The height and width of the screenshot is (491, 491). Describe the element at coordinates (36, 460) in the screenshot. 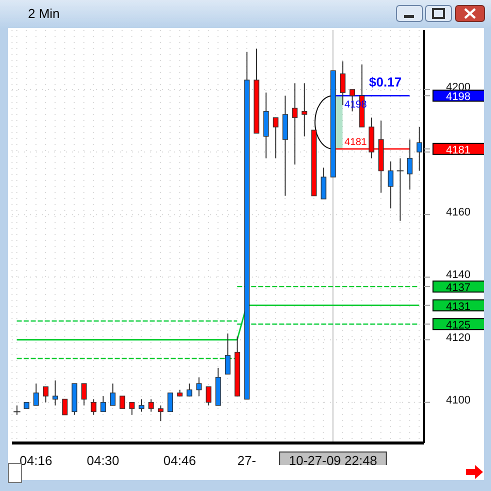

I see `x-tick-label: 04:16` at that location.